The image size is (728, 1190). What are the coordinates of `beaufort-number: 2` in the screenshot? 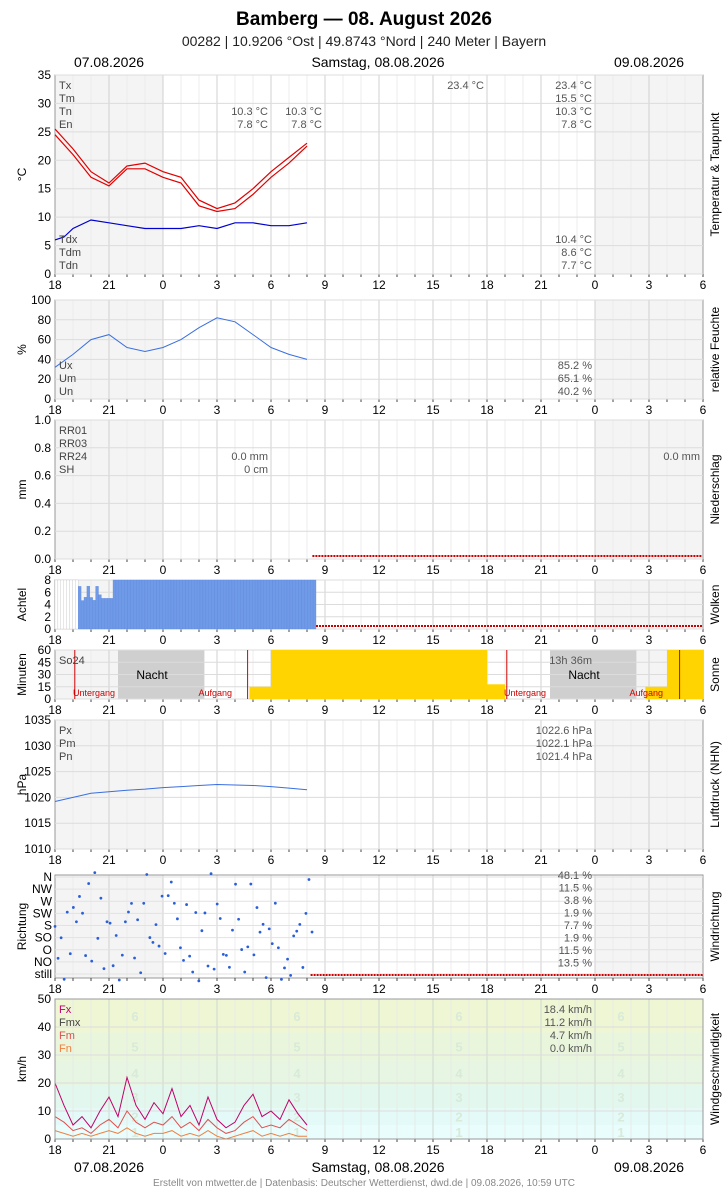 It's located at (620, 1117).